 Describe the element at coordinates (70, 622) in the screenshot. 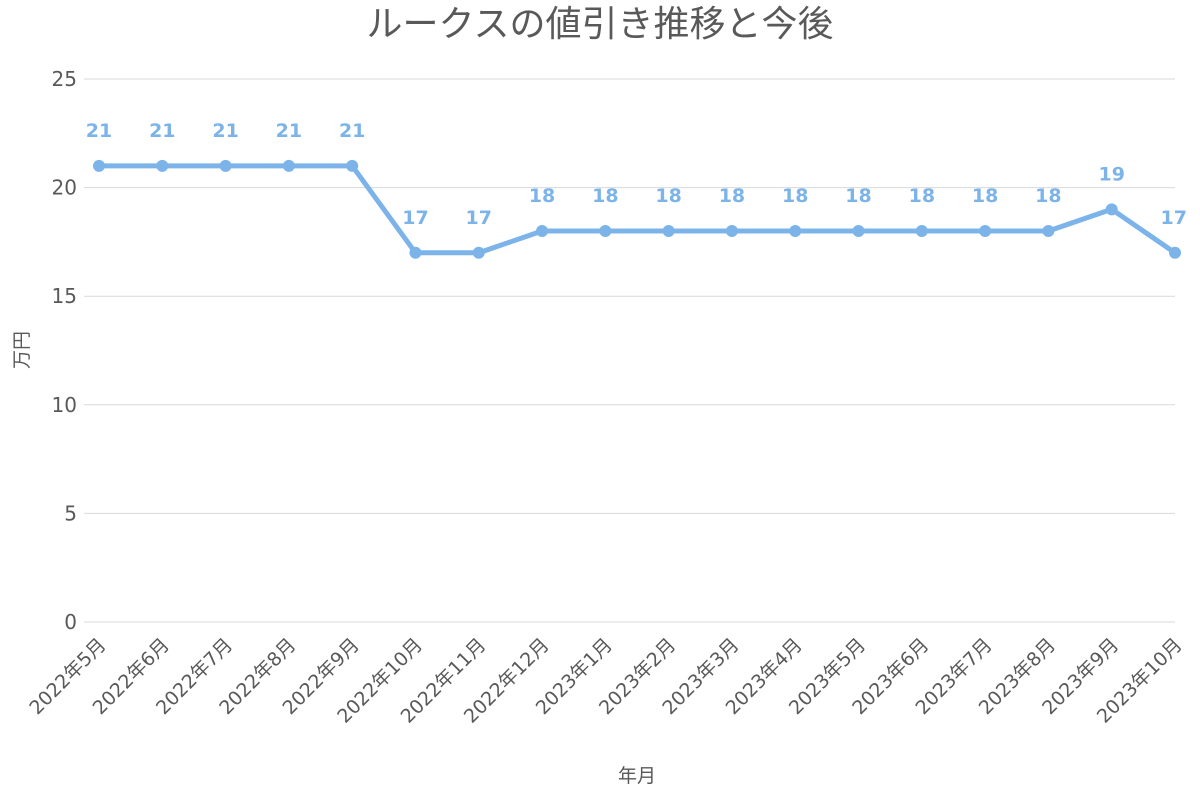

I see `y-tick-label: 0` at that location.